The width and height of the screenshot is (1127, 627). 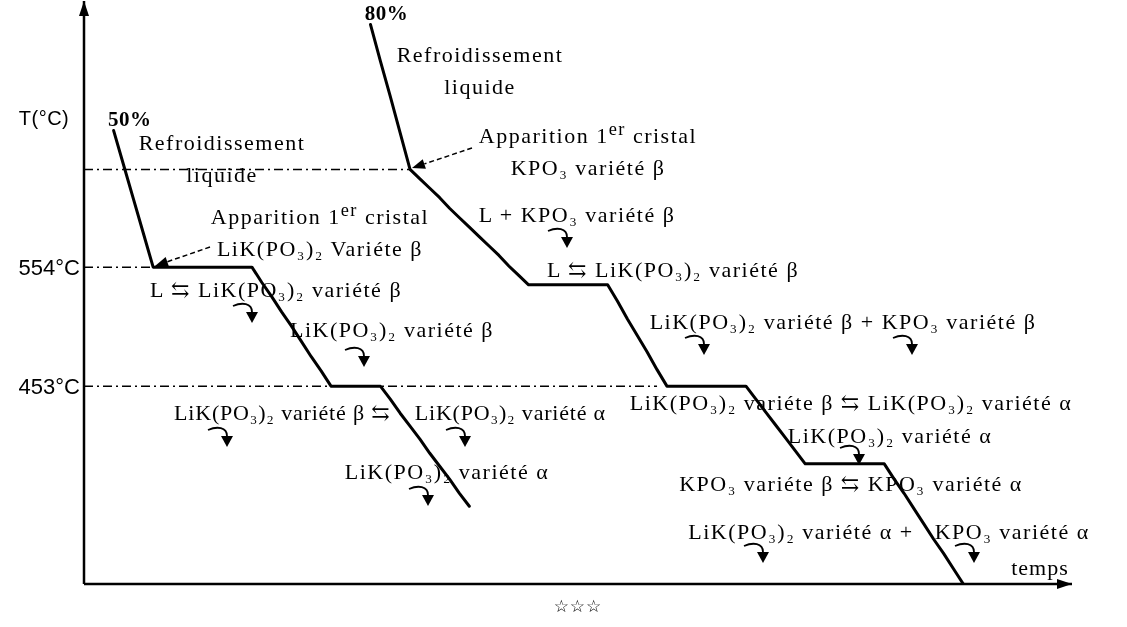 What do you see at coordinates (890, 436) in the screenshot?
I see `annotation: LiK(PO₃)₂ variété α` at bounding box center [890, 436].